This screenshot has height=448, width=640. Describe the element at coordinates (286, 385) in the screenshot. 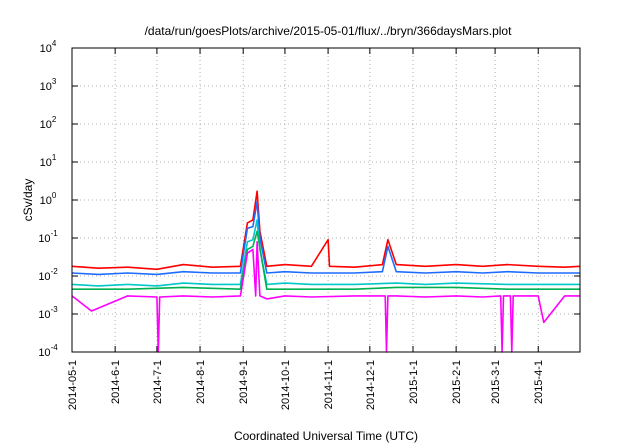

I see `x-tick-label: 2014-10-1` at that location.